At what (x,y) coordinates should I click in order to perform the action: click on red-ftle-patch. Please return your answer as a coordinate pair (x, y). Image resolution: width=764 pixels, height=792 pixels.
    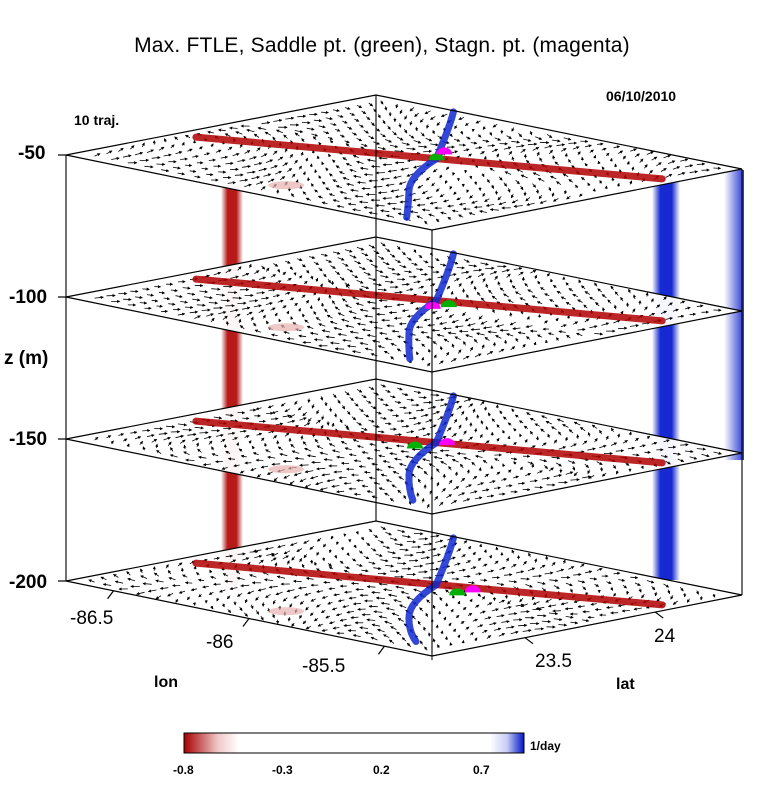
    Looking at the image, I should click on (286, 327).